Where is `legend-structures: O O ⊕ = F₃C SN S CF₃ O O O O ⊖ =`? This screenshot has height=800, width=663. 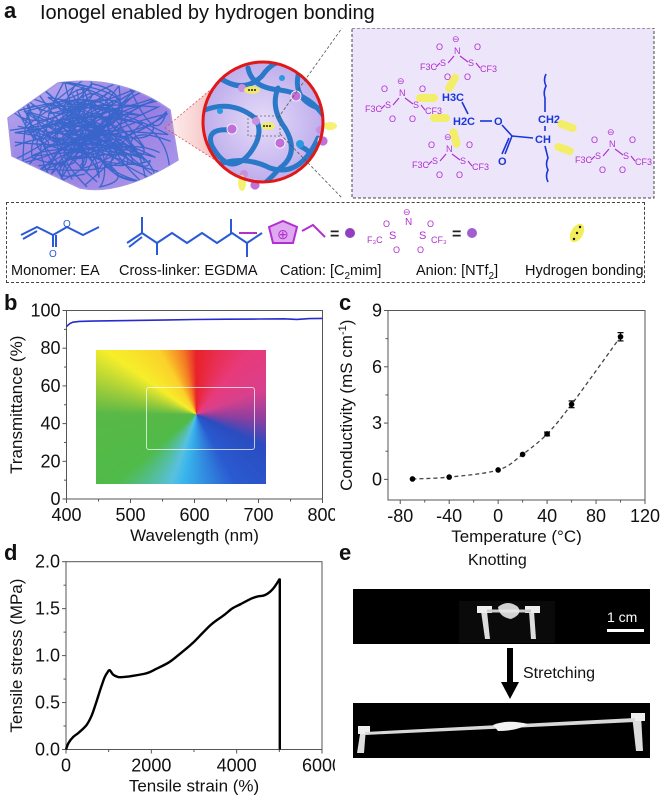
legend-structures: O O ⊕ = F₃C SN S CF₃ O O O O ⊖ = is located at coordinates (302, 233).